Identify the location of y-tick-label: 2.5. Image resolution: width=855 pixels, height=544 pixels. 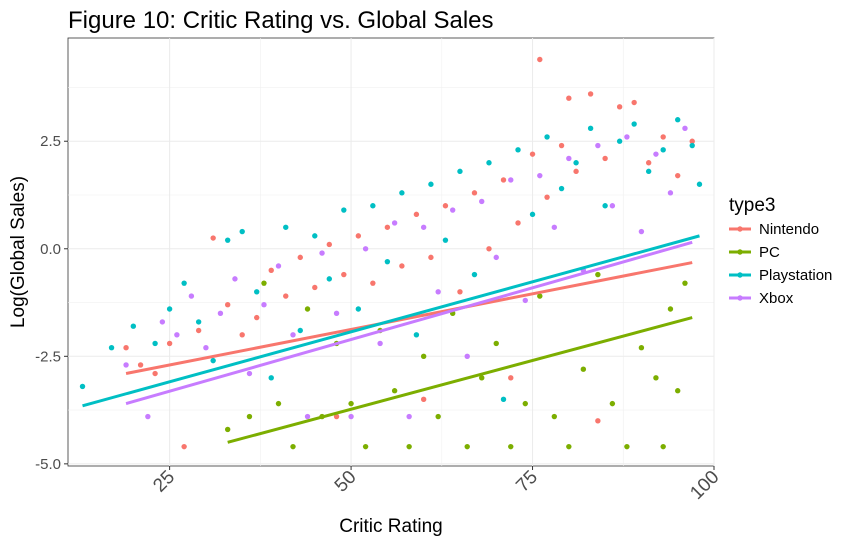
(50, 141).